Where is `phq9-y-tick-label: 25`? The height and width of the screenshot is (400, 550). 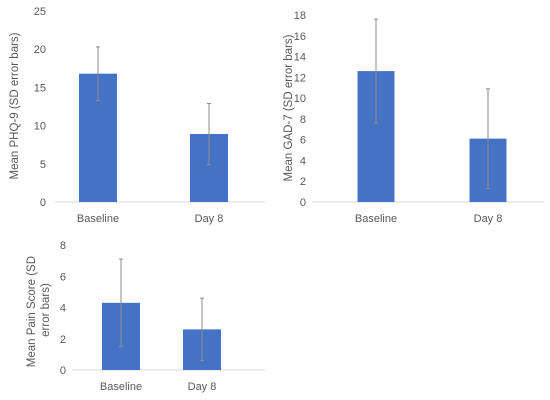 phq9-y-tick-label: 25 is located at coordinates (40, 12).